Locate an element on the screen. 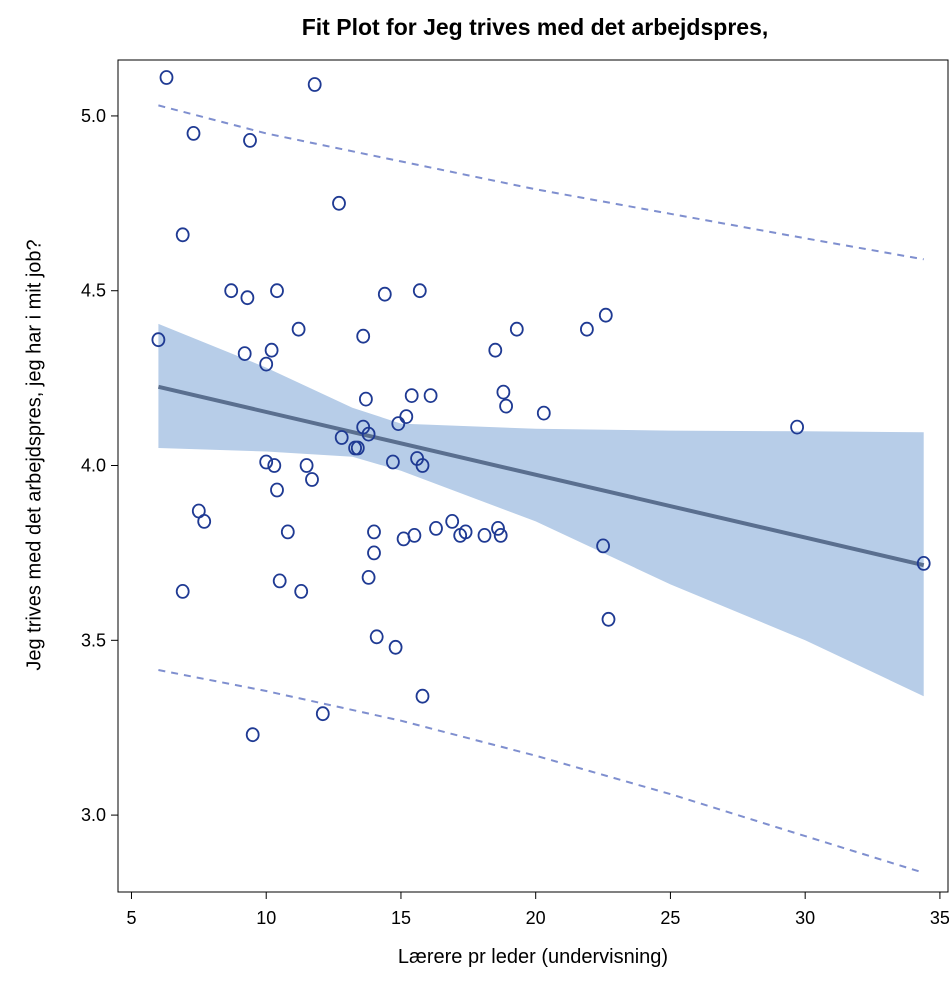  x-tick-label: 10 is located at coordinates (266, 918).